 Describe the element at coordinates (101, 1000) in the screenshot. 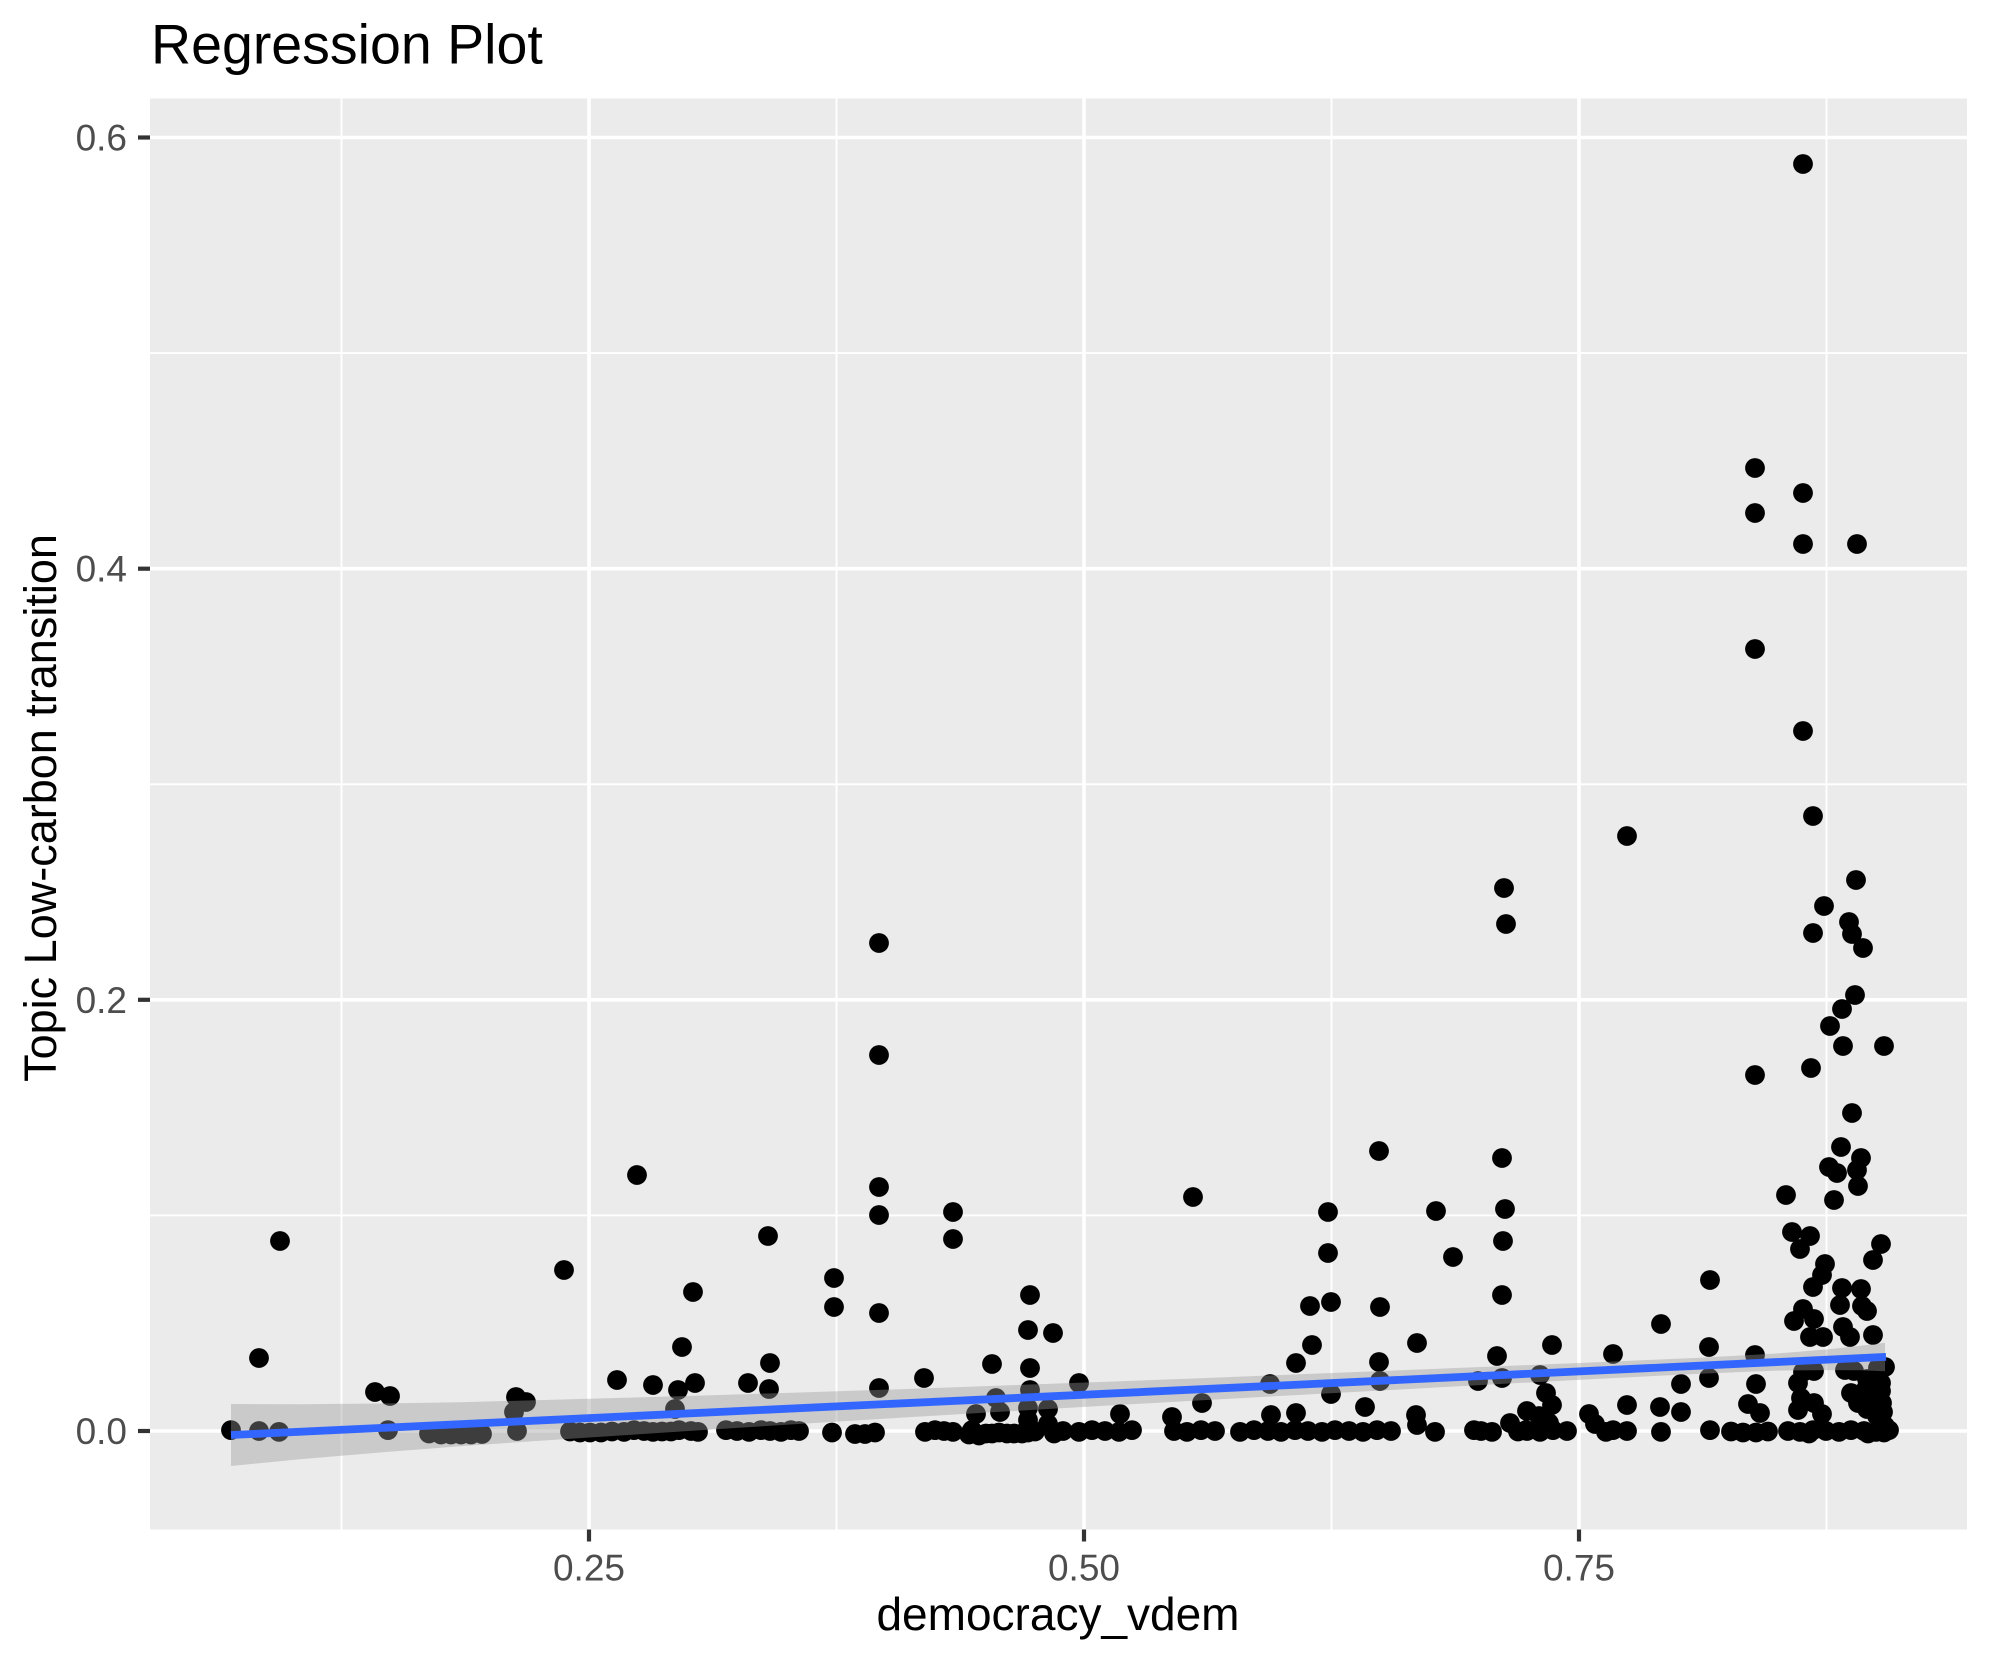

I see `svg-text: 0.2` at that location.